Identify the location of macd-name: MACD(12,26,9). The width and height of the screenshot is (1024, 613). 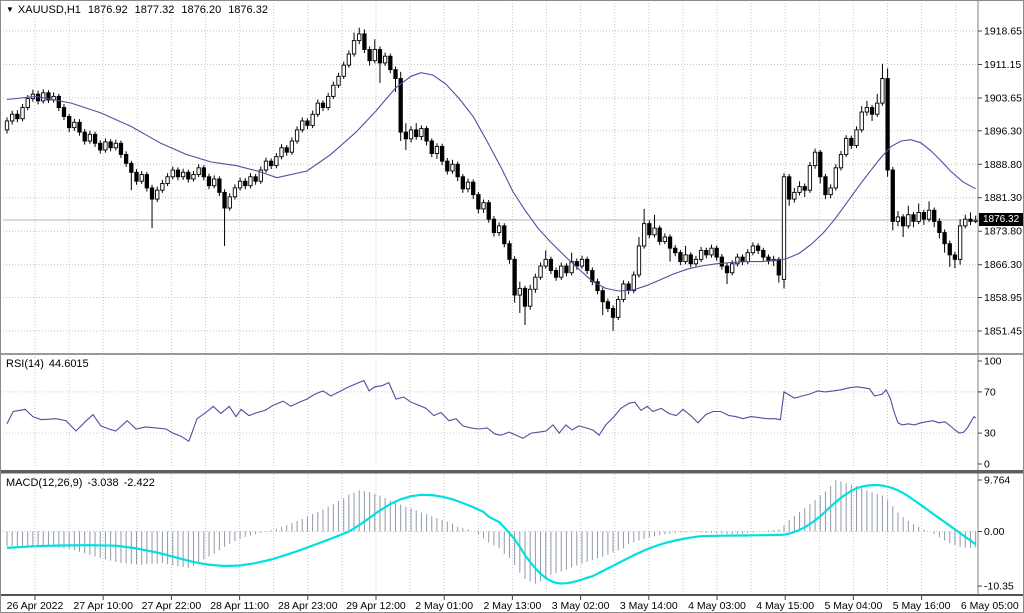
(44, 483).